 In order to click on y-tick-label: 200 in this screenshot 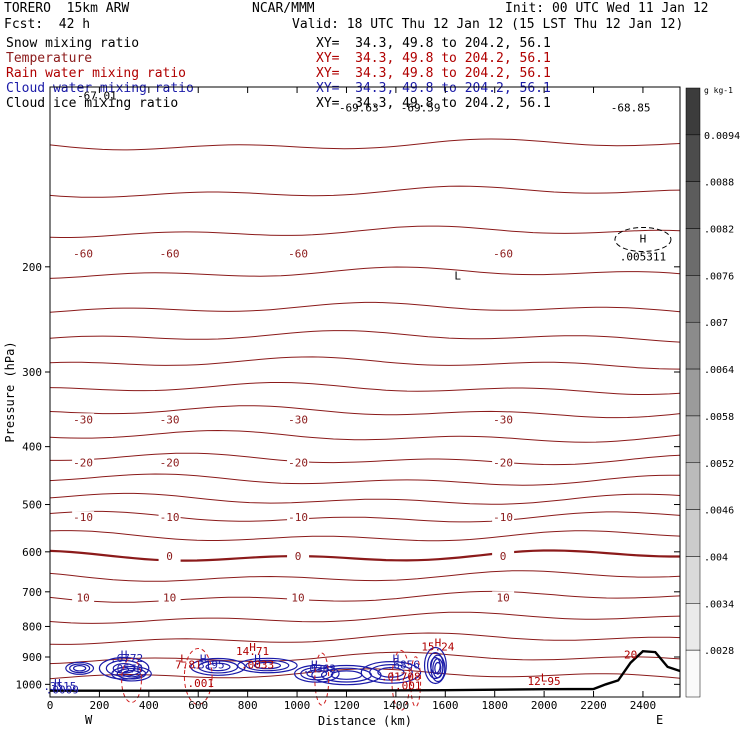, I will do `click(32, 267)`.